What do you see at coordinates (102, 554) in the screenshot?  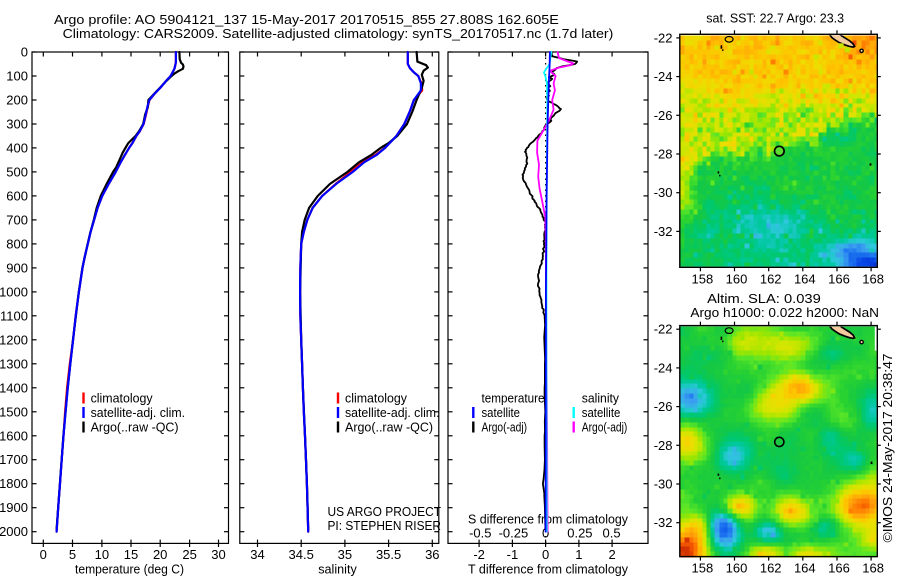 I see `svg-text: 10` at bounding box center [102, 554].